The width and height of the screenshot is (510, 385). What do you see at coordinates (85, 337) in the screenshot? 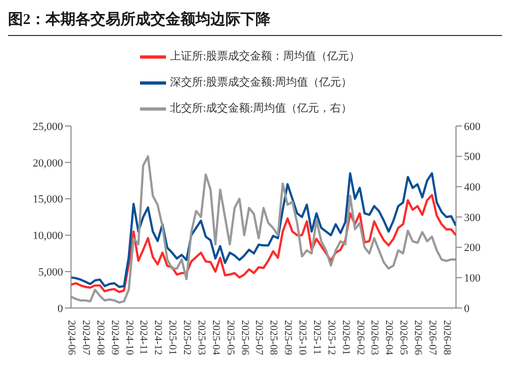
I see `x-tick-label: 2024-07` at bounding box center [85, 337].